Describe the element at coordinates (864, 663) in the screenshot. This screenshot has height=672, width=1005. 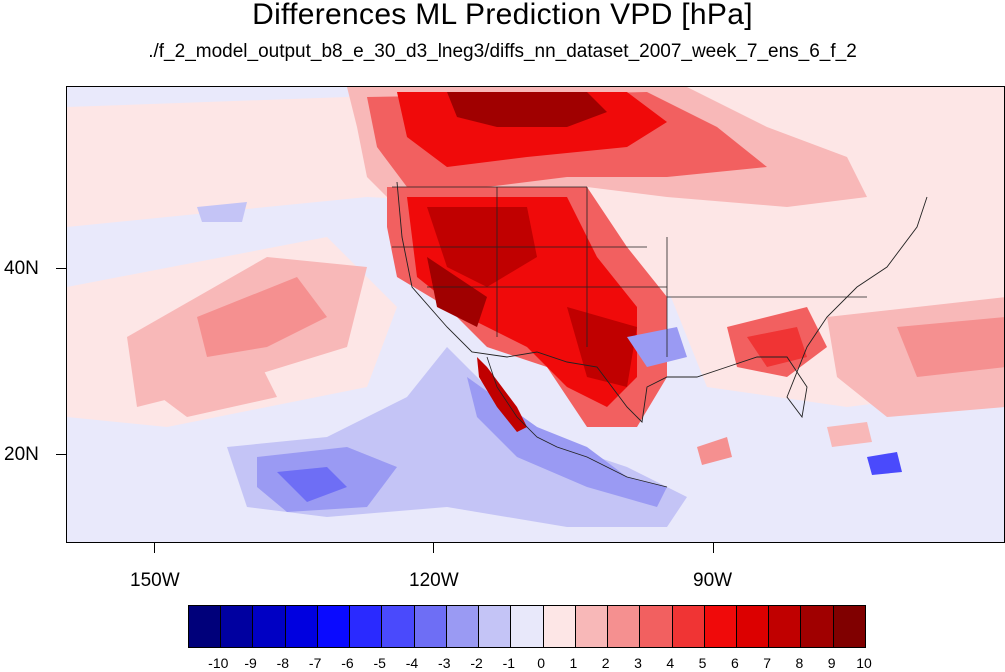
I see `colorbar-label: 10` at that location.